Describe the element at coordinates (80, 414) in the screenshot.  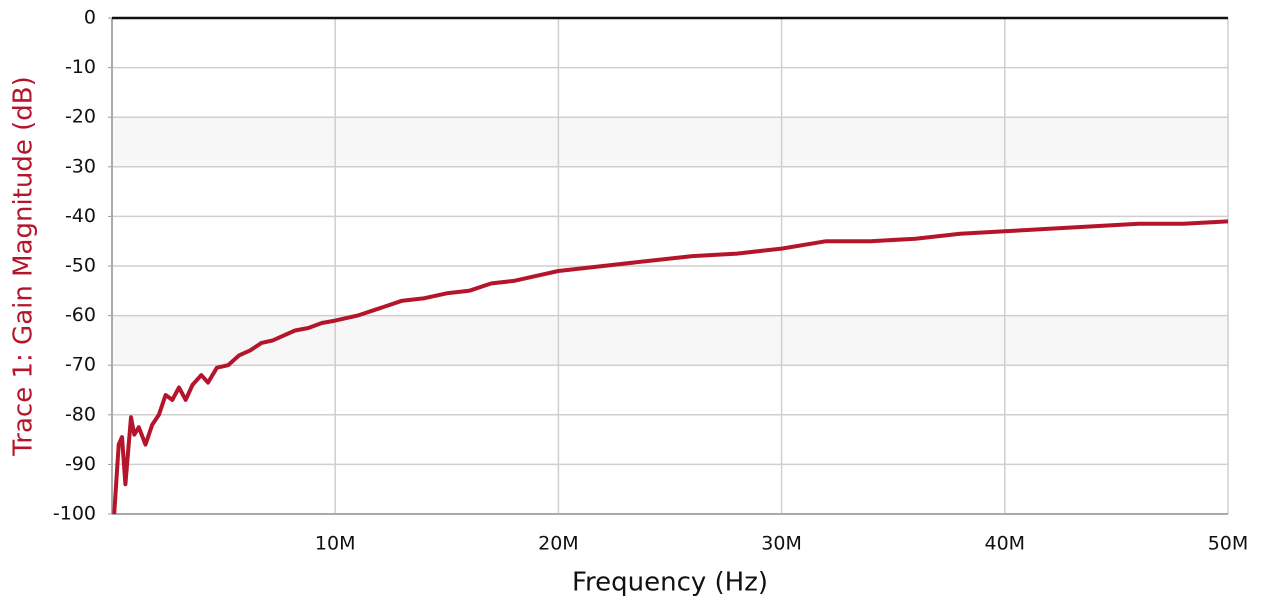
I see `y-tick-label: -80` at that location.